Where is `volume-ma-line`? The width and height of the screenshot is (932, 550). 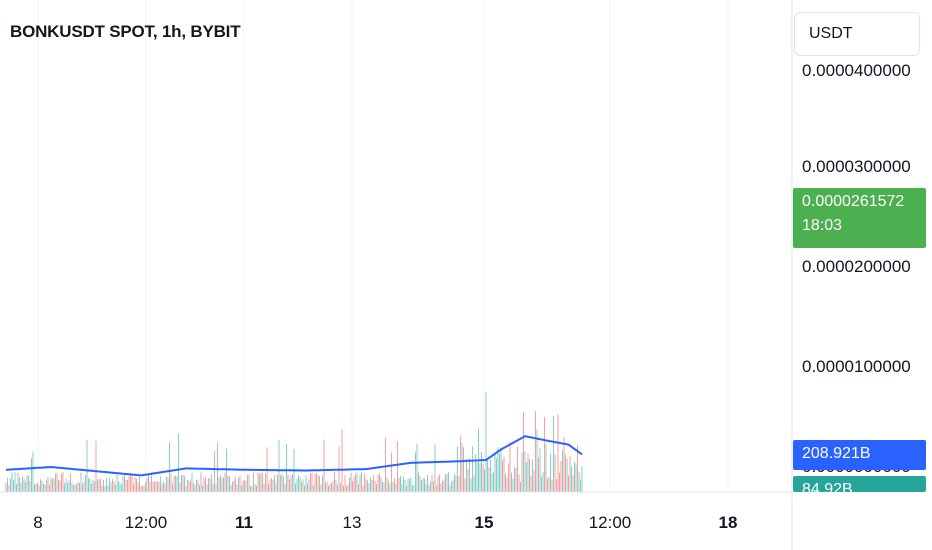 volume-ma-line is located at coordinates (294, 456).